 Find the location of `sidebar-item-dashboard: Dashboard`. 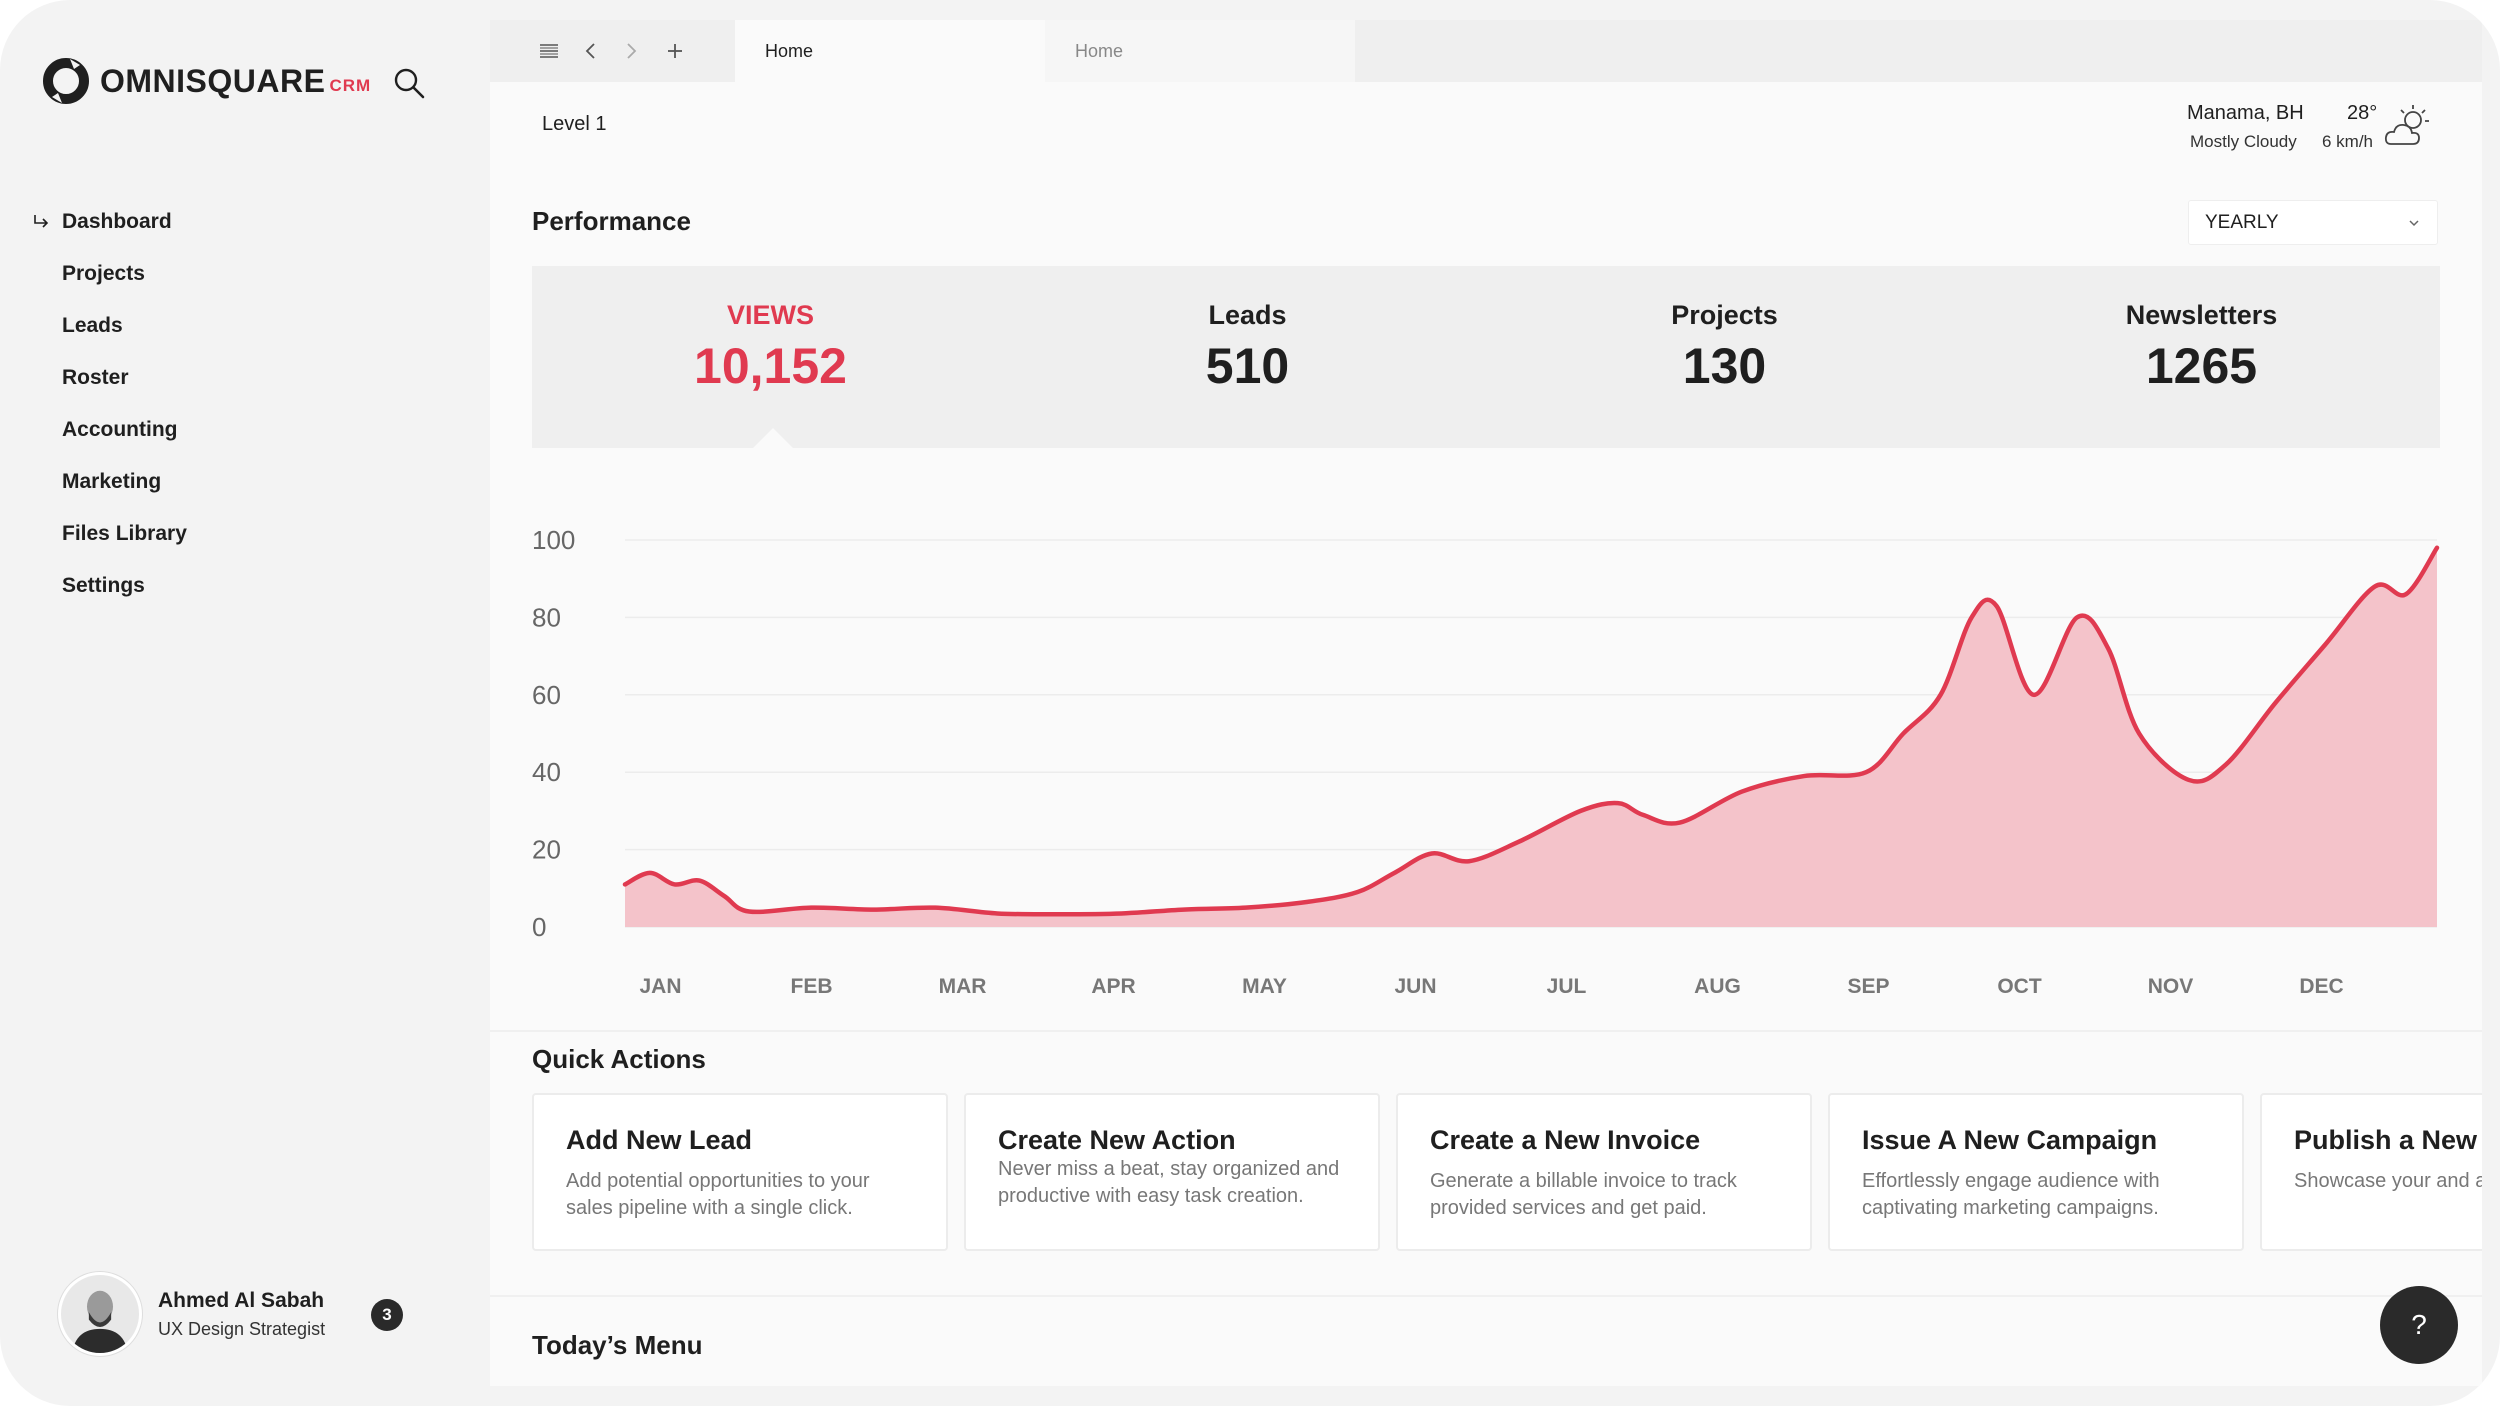

sidebar-item-dashboard: Dashboard is located at coordinates (245, 222).